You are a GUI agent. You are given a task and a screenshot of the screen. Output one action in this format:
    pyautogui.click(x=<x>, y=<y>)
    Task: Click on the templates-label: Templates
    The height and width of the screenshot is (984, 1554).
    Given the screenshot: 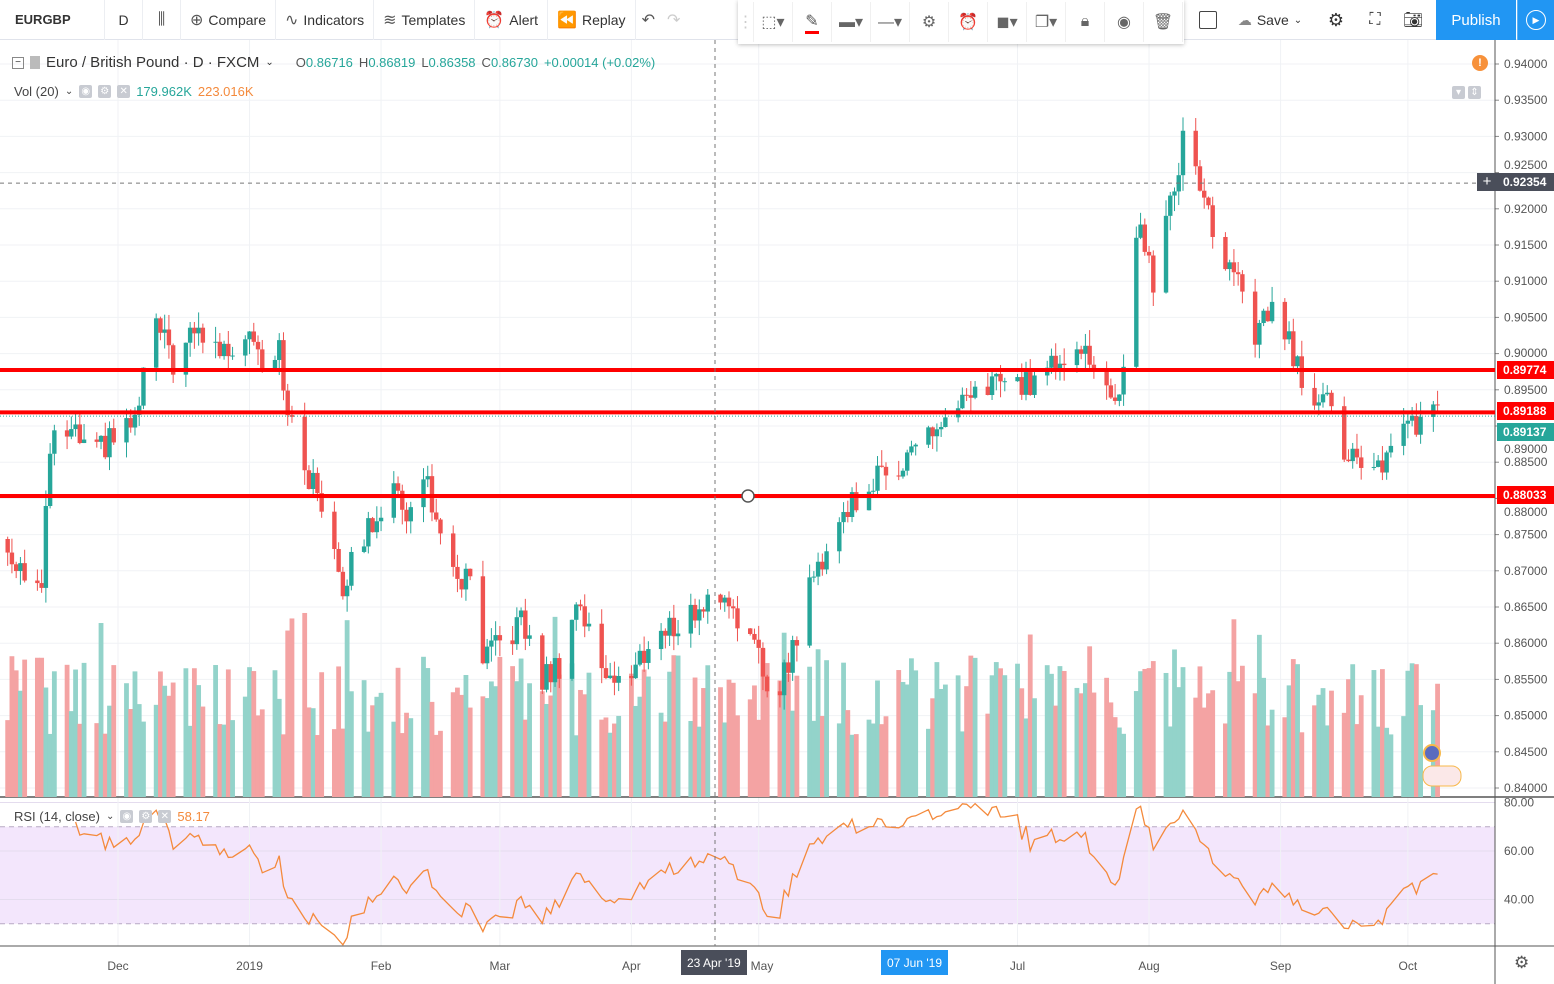 What is the action you would take?
    pyautogui.click(x=433, y=19)
    